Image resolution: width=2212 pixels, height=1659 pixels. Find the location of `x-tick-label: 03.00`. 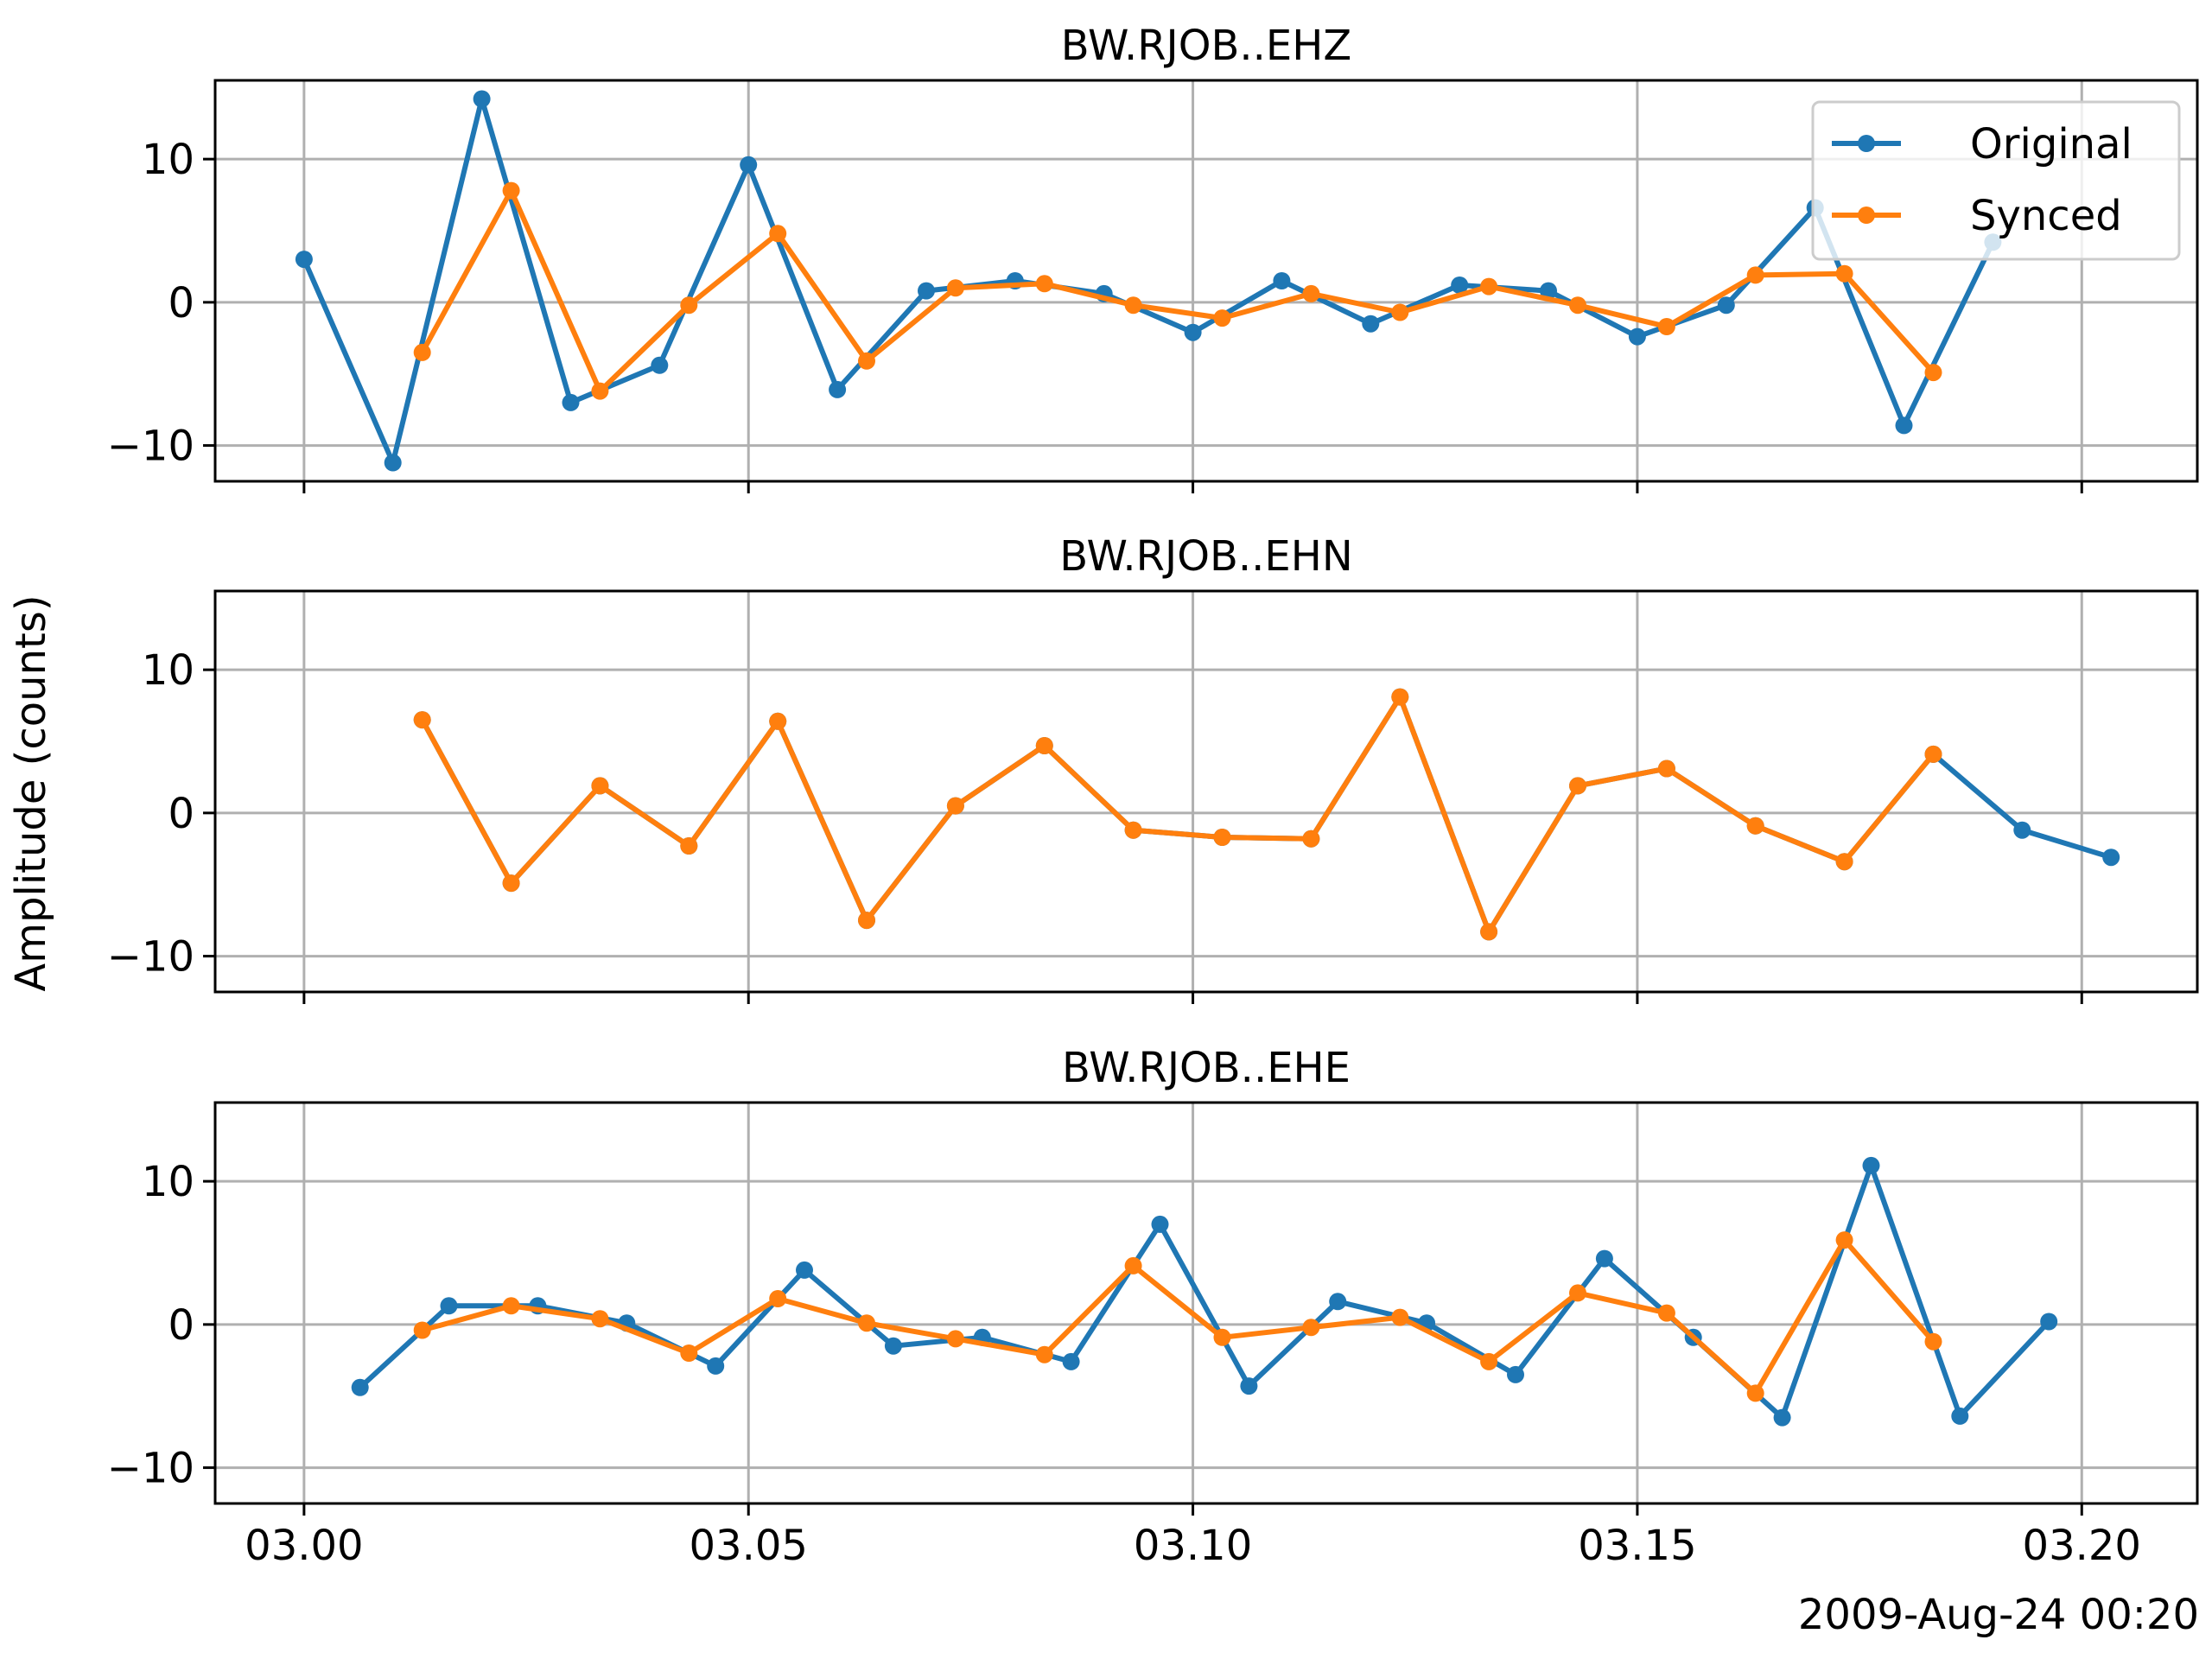

x-tick-label: 03.00 is located at coordinates (304, 1546).